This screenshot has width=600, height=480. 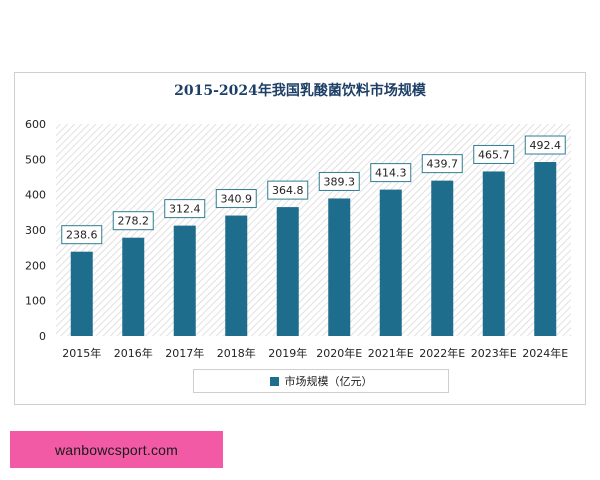 I want to click on data-label: 439.7, so click(x=443, y=164).